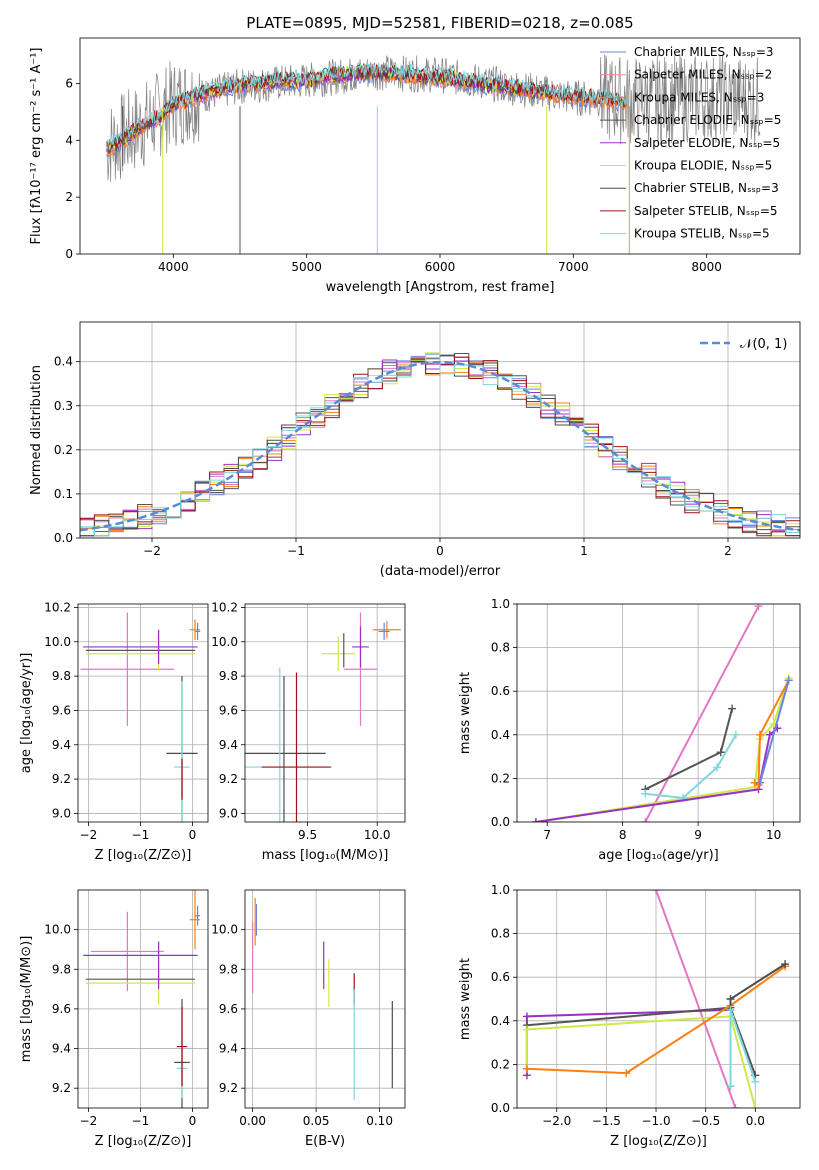  I want to click on y-tick-label: 0.6, so click(500, 691).